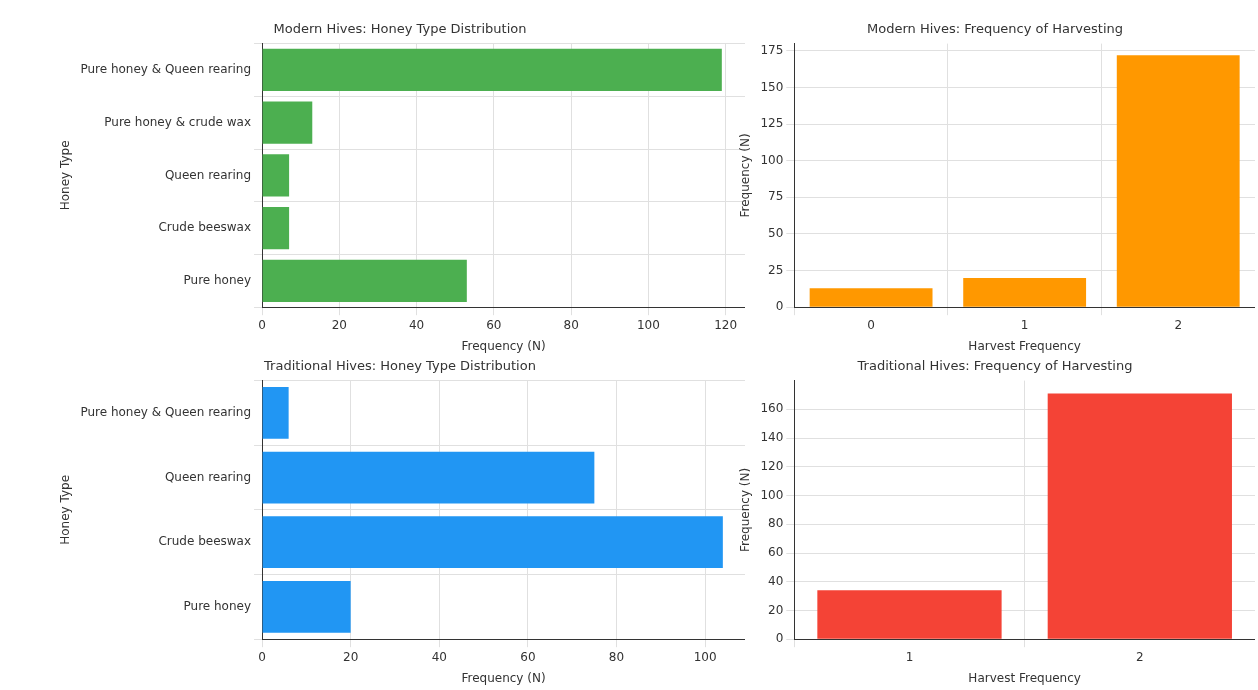  Describe the element at coordinates (776, 269) in the screenshot. I see `y-tick-label: 25` at that location.